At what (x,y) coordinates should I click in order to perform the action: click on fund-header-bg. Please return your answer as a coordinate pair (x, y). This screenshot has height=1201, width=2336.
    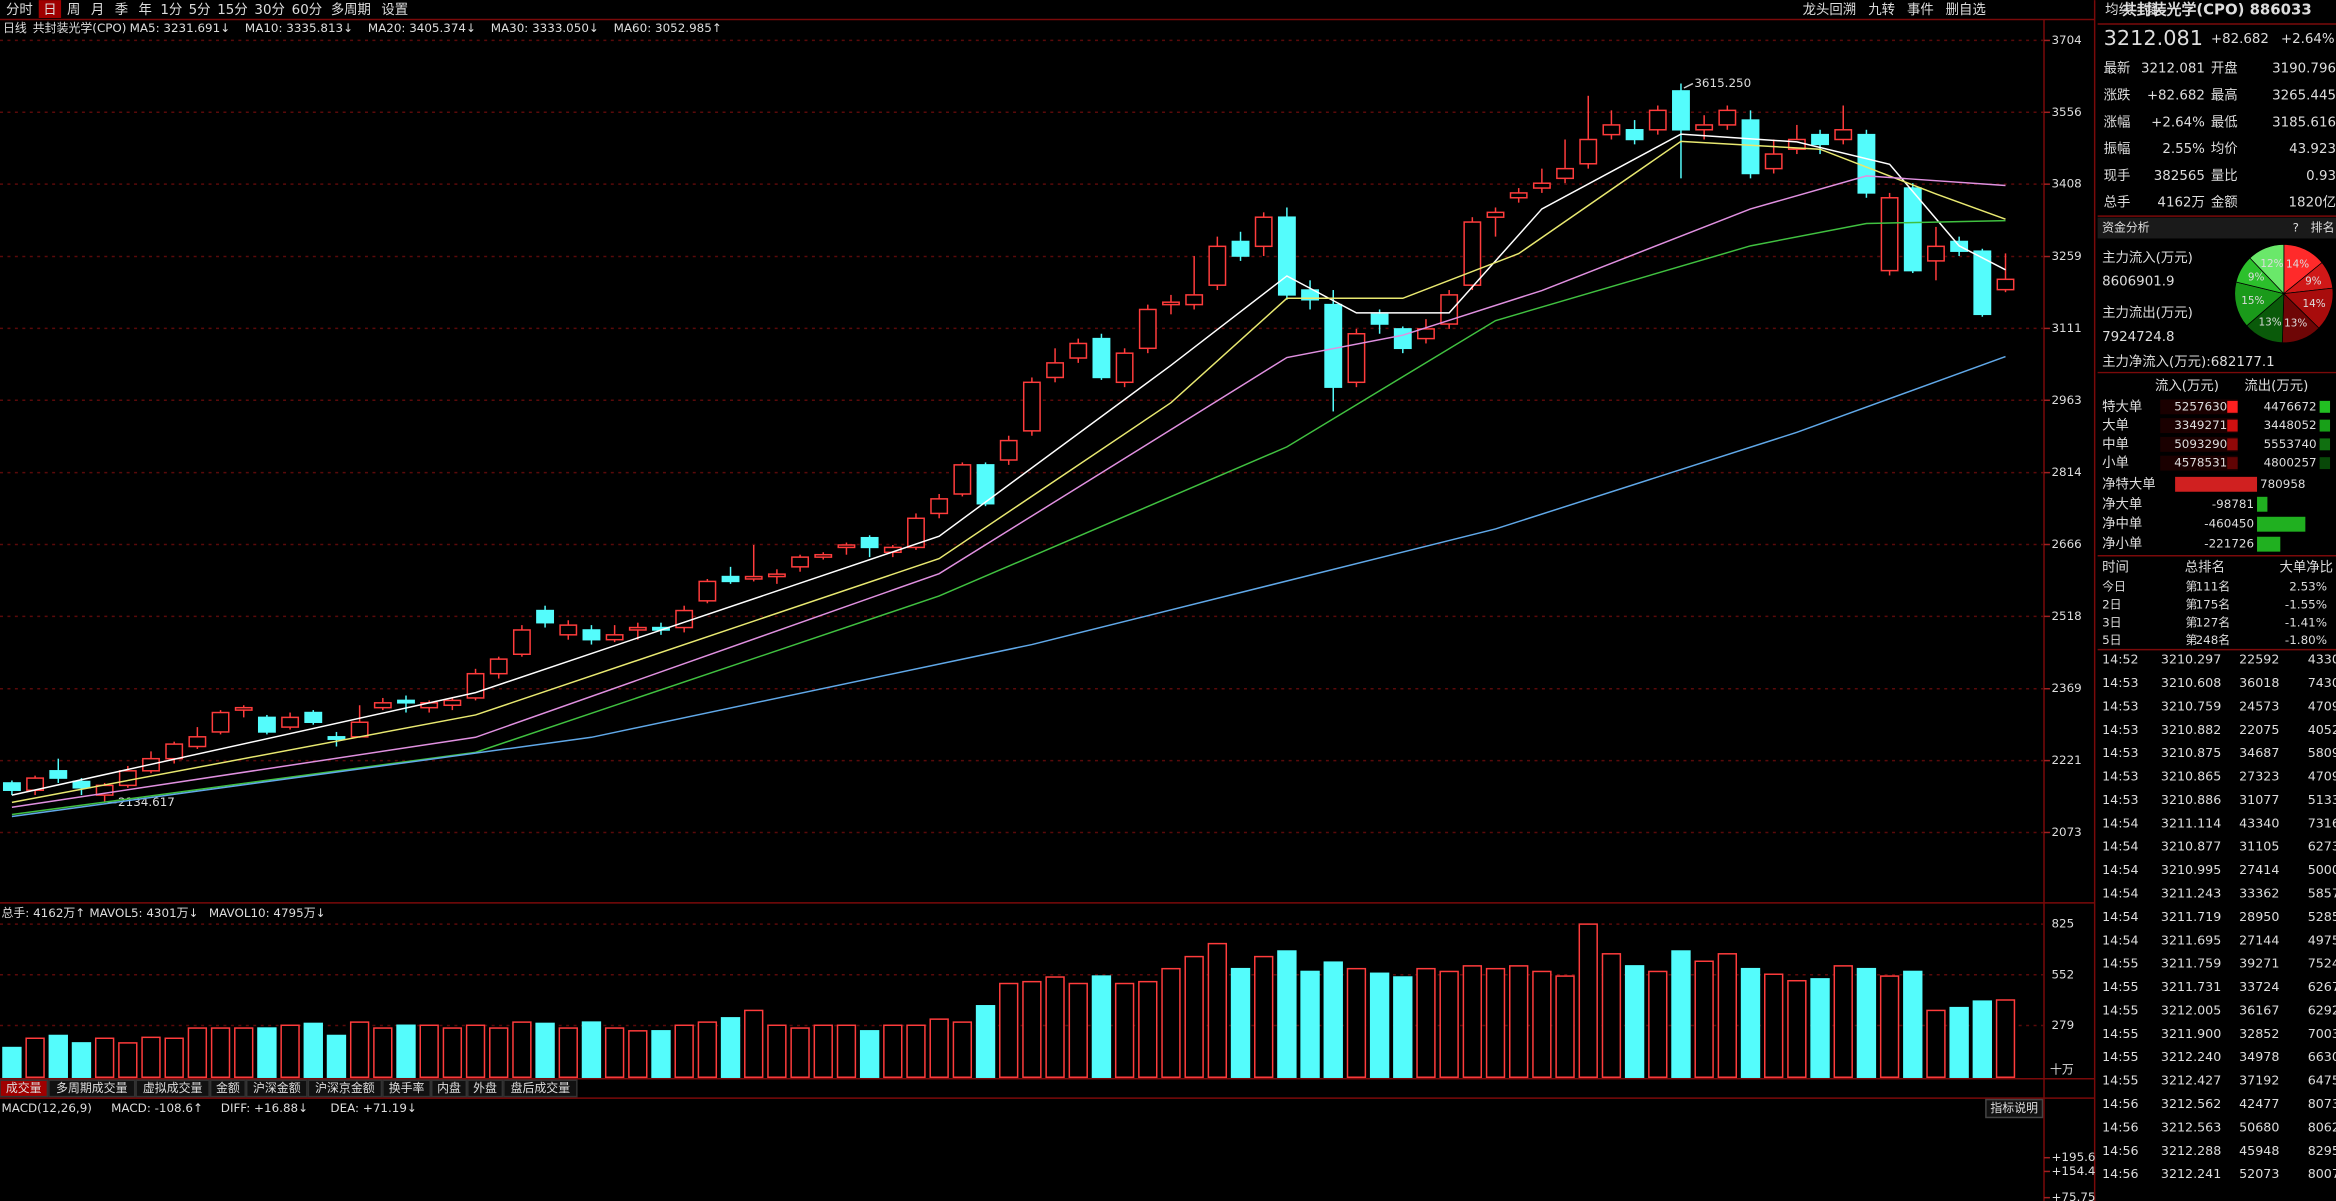
    Looking at the image, I should click on (2216, 228).